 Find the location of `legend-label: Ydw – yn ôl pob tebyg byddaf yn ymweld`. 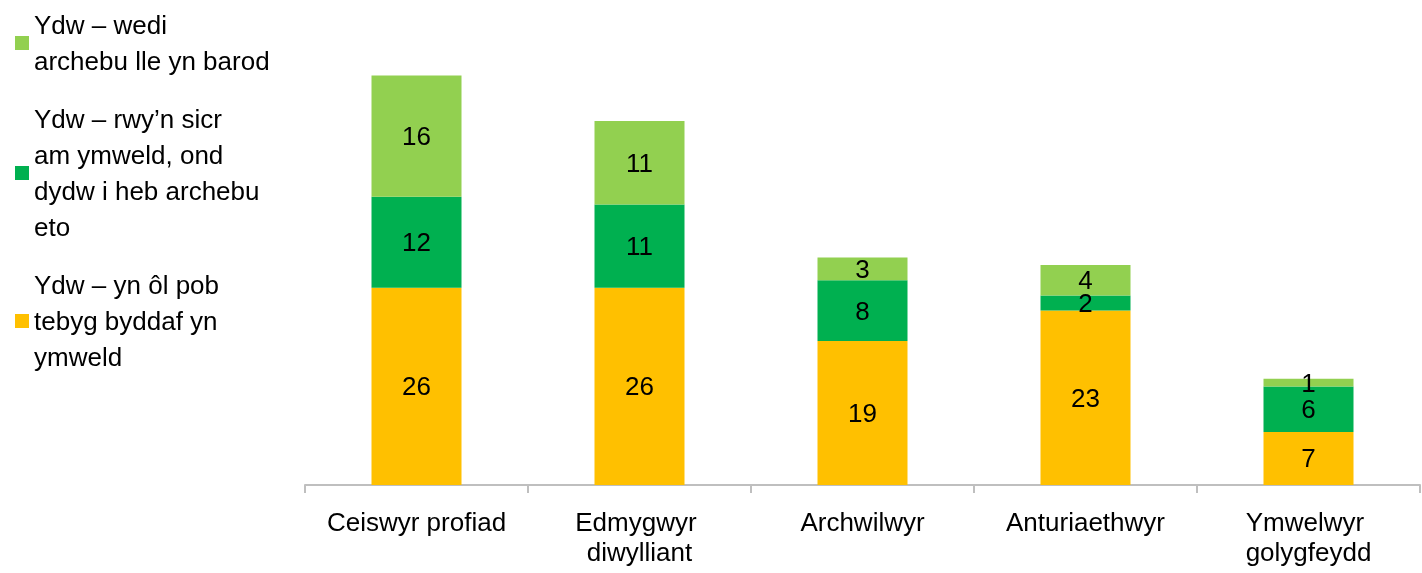

legend-label: Ydw – yn ôl pob tebyg byddaf yn ymweld is located at coordinates (130, 321).